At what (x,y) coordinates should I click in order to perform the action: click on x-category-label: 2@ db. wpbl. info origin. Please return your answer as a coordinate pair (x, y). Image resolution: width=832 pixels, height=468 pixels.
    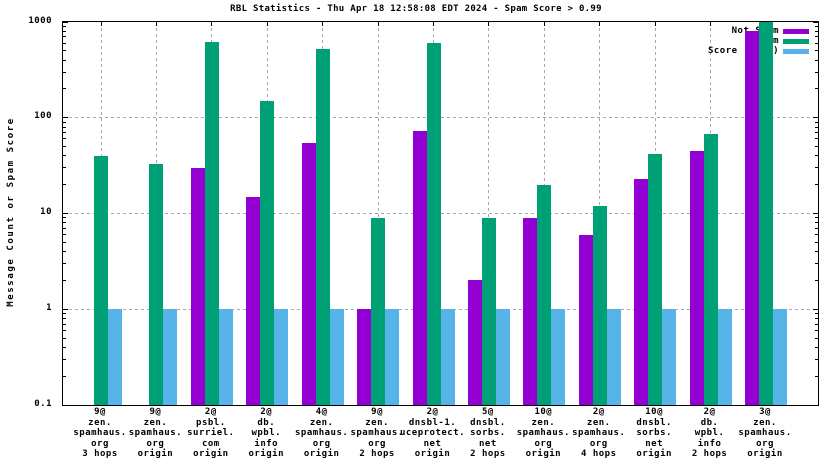
    Looking at the image, I should click on (266, 433).